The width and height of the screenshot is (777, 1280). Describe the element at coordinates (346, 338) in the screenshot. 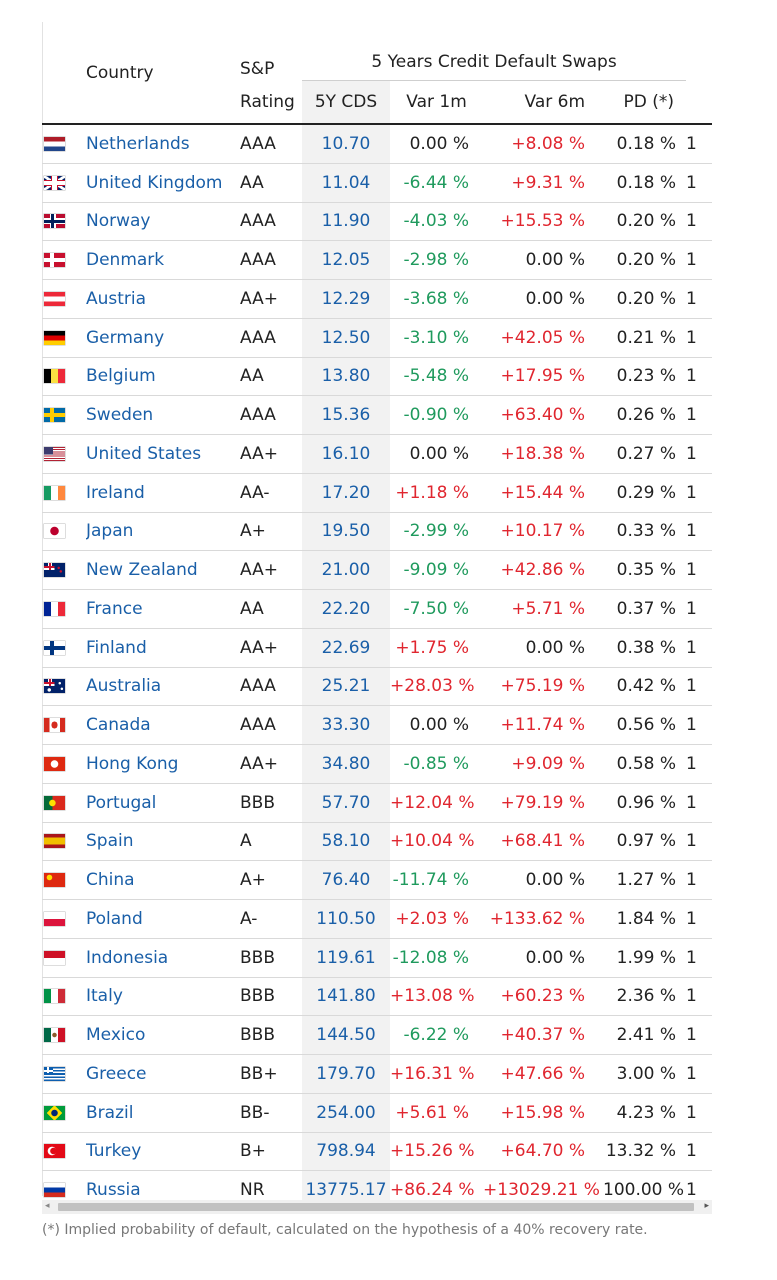

I see `cds-cell: 12.50` at that location.